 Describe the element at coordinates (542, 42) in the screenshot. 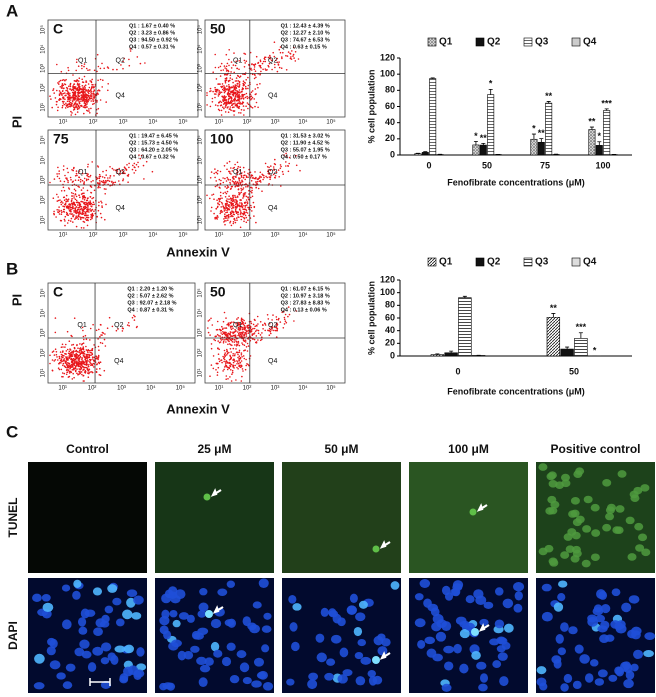

I see `legend-label: Q3` at that location.